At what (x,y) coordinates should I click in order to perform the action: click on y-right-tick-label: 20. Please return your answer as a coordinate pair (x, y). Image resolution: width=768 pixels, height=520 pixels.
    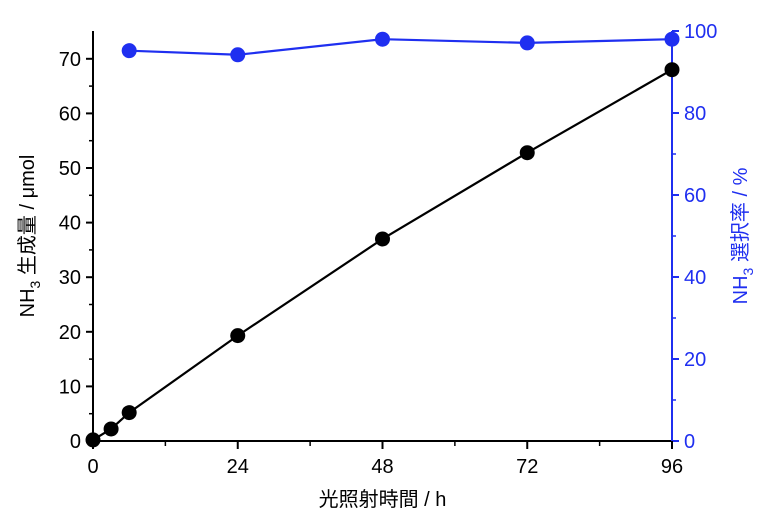
    Looking at the image, I should click on (695, 360).